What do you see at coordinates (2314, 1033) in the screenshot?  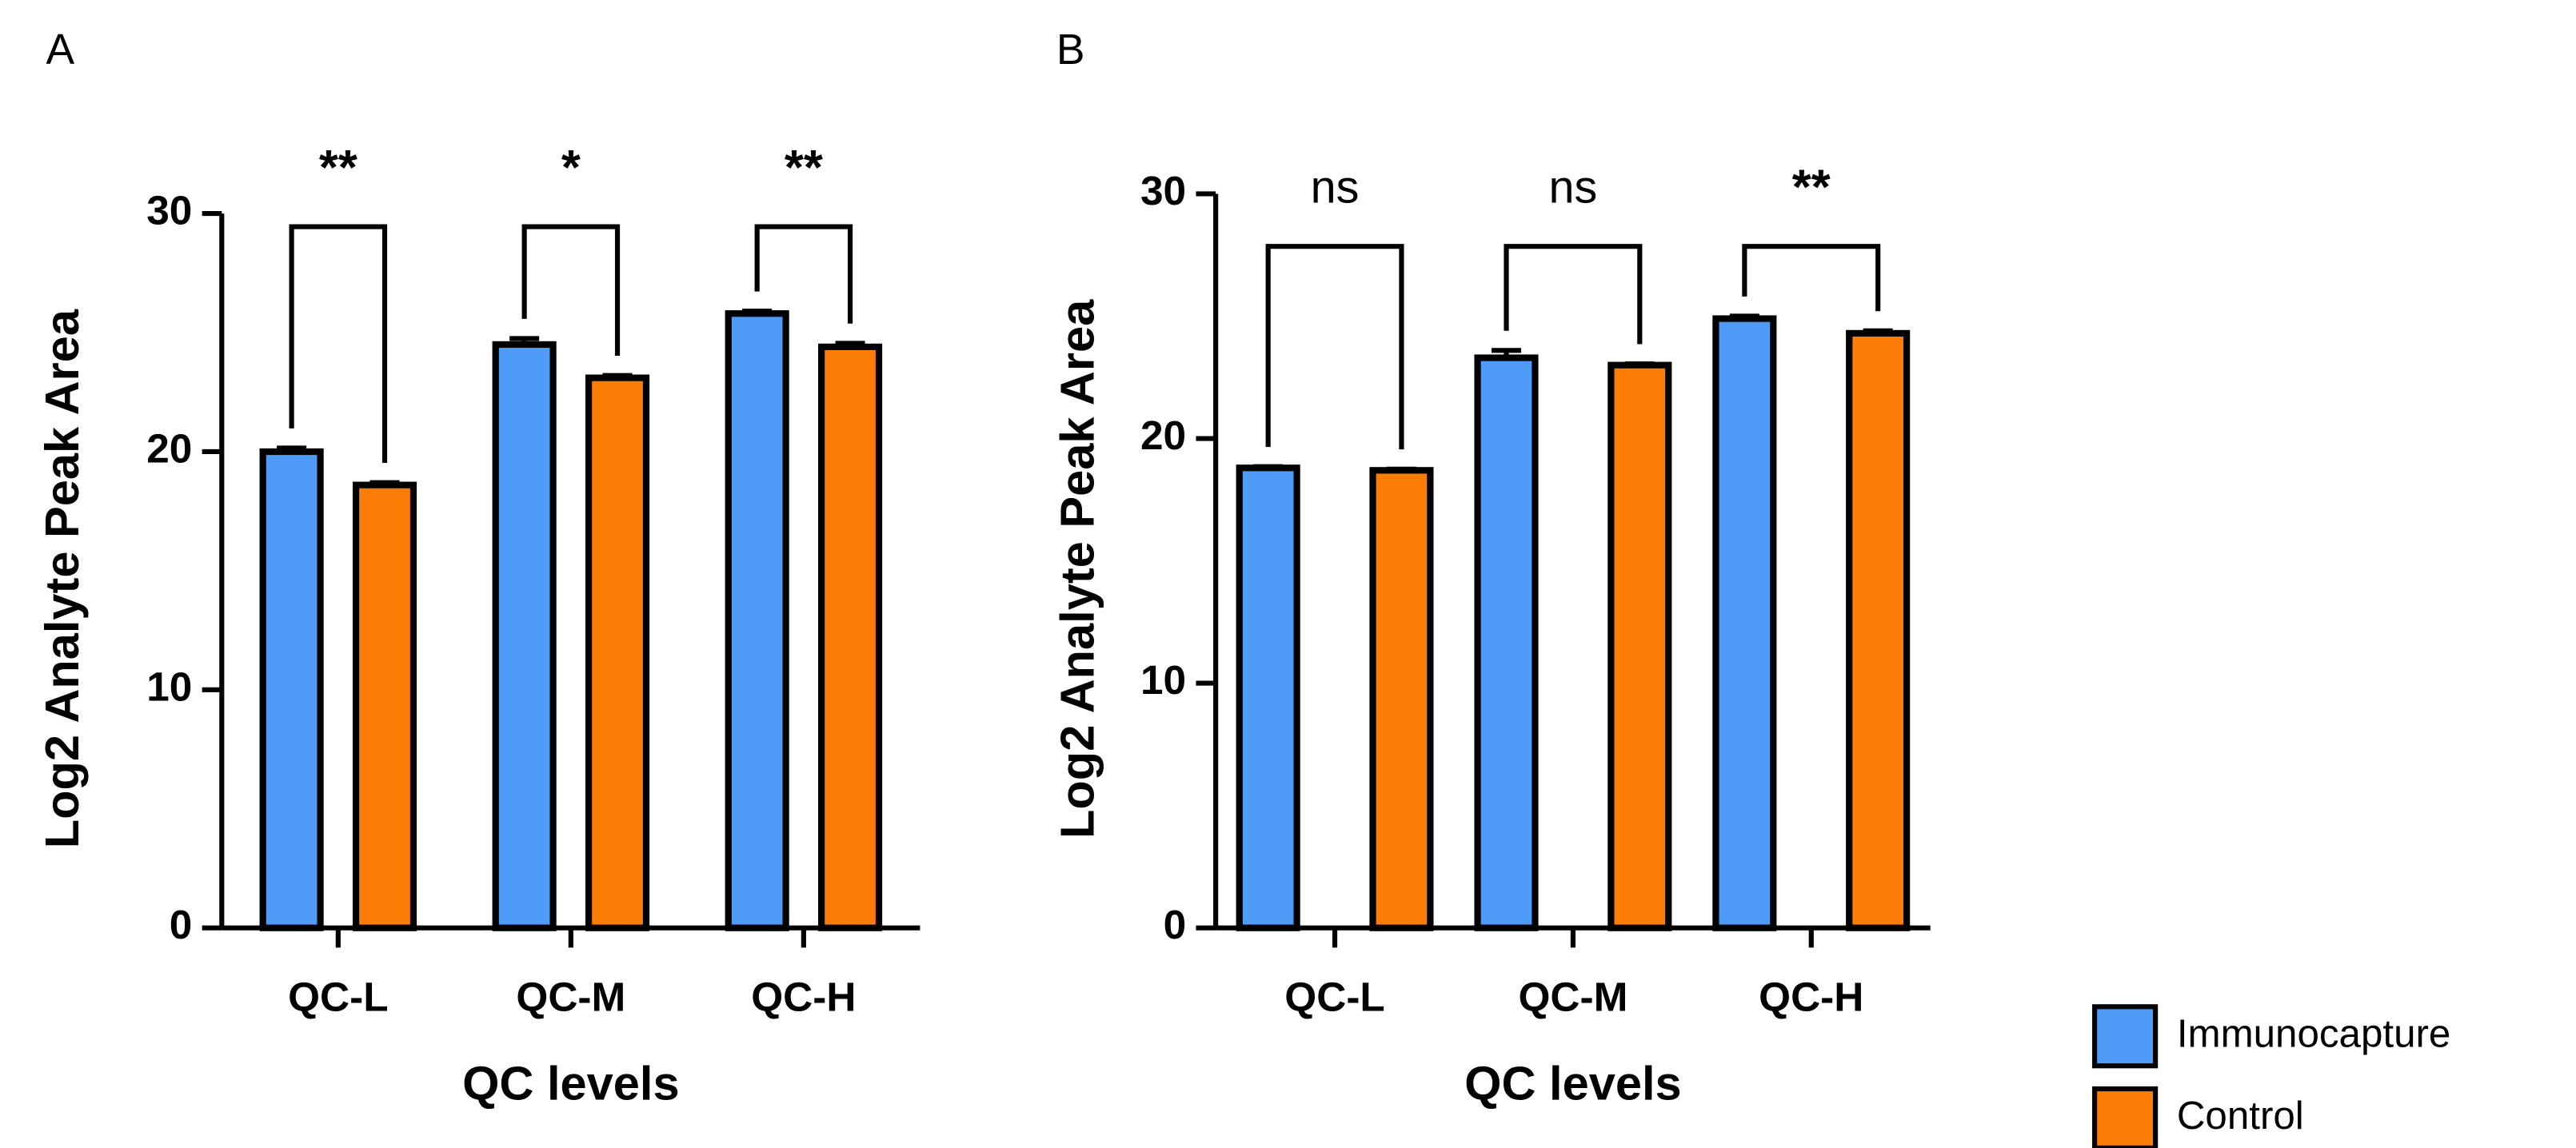 I see `legend-label: Immunocapture` at bounding box center [2314, 1033].